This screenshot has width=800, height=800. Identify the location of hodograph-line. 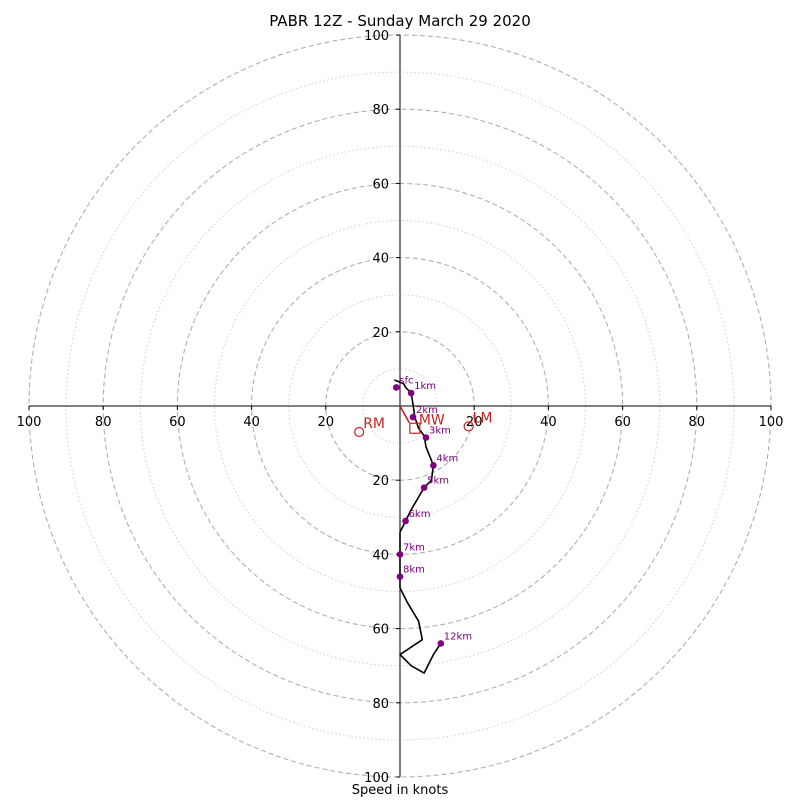
(418, 526).